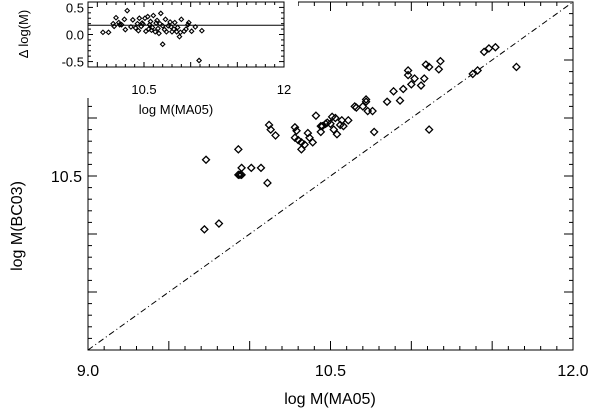  I want to click on inset-tick-labels: 10.5 12 0.5 0.0 -0.5, so click(177, 48).